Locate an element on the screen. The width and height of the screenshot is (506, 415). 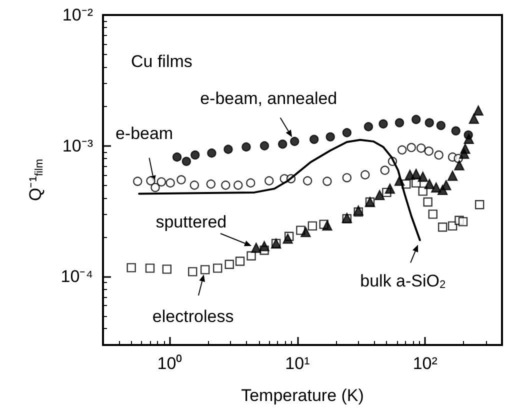
annotation: sputtered is located at coordinates (191, 222).